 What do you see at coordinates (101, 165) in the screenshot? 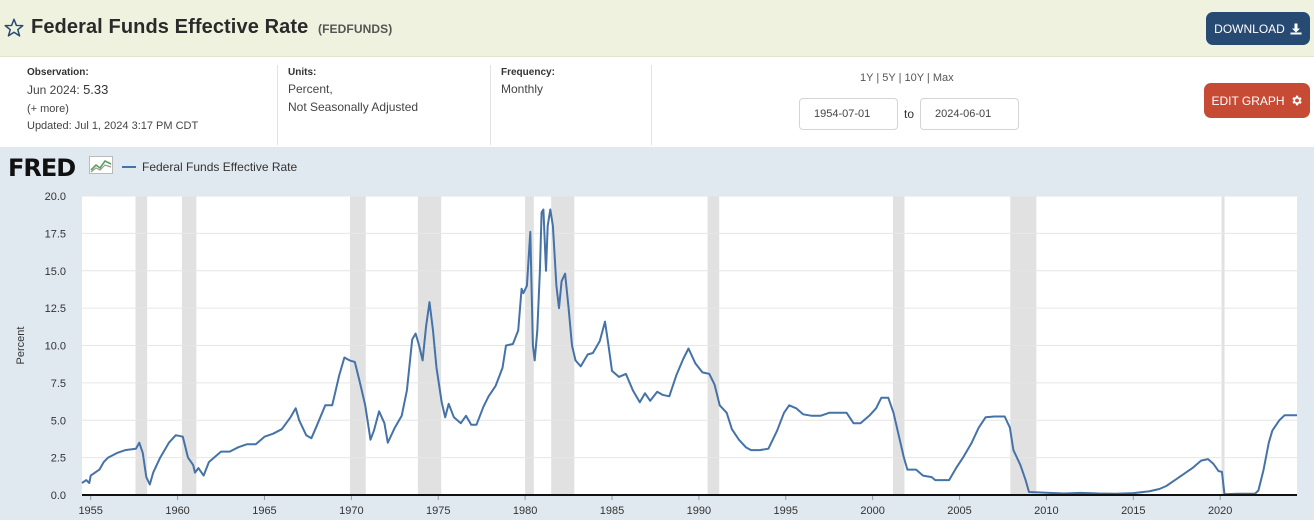
I see `fred-chart-icon` at bounding box center [101, 165].